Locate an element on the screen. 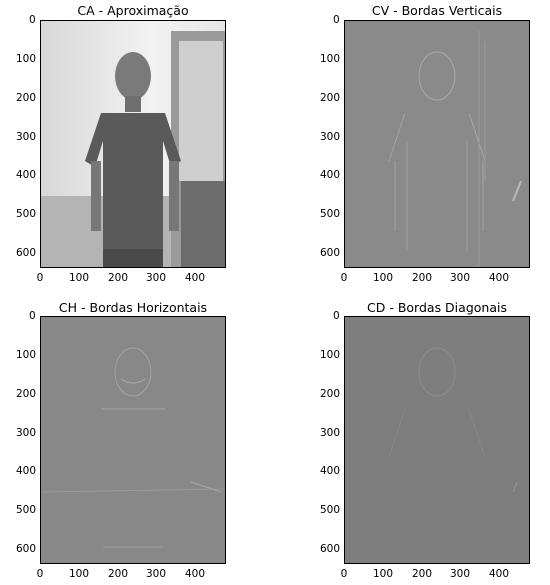  panel-title: CV - Bordas Verticais is located at coordinates (437, 10).